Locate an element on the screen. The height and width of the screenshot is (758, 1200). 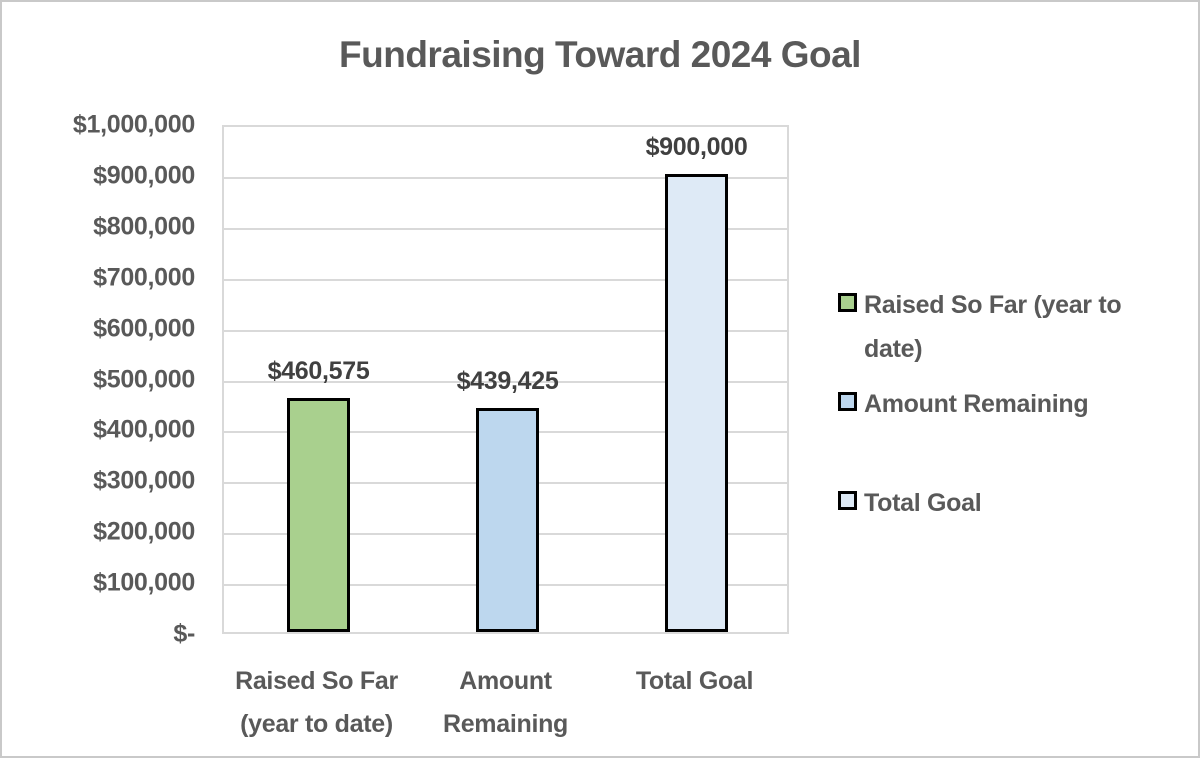
legend-label: Amount Remaining is located at coordinates (976, 404).